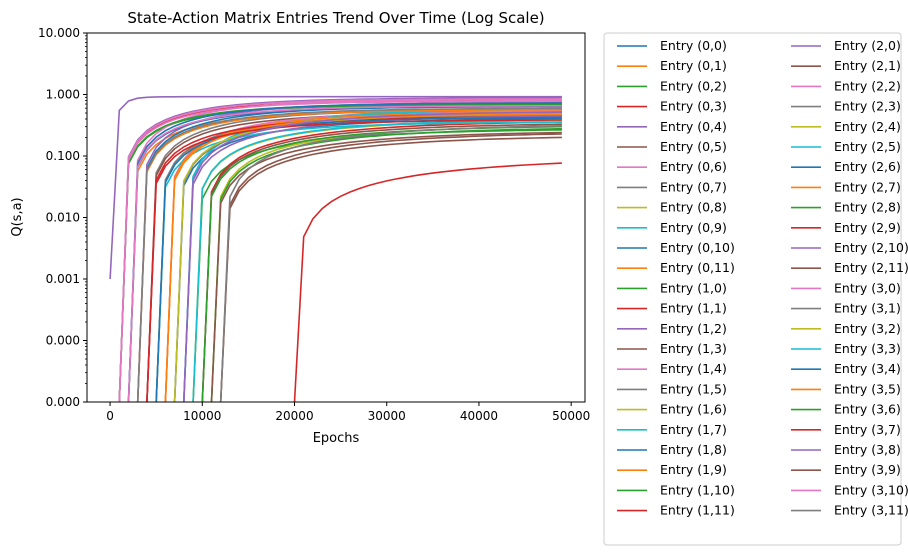 This screenshot has height=556, width=908. Describe the element at coordinates (693, 469) in the screenshot. I see `legend-label: Entry (1,9)` at that location.